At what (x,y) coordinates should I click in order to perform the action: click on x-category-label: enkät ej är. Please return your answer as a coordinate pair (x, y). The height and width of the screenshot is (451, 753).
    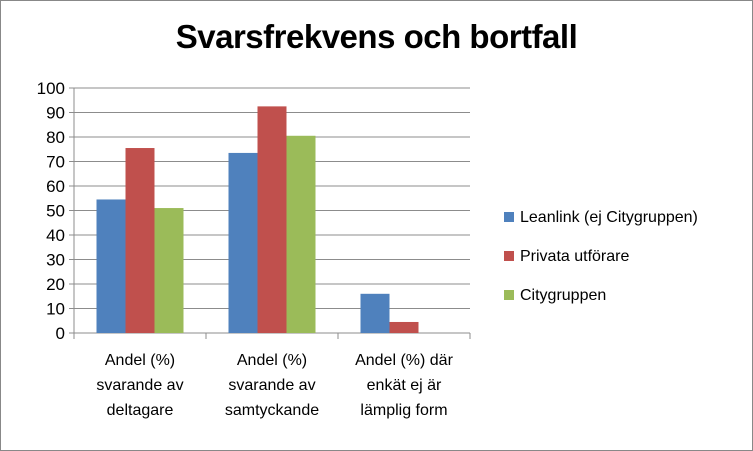
    Looking at the image, I should click on (404, 385).